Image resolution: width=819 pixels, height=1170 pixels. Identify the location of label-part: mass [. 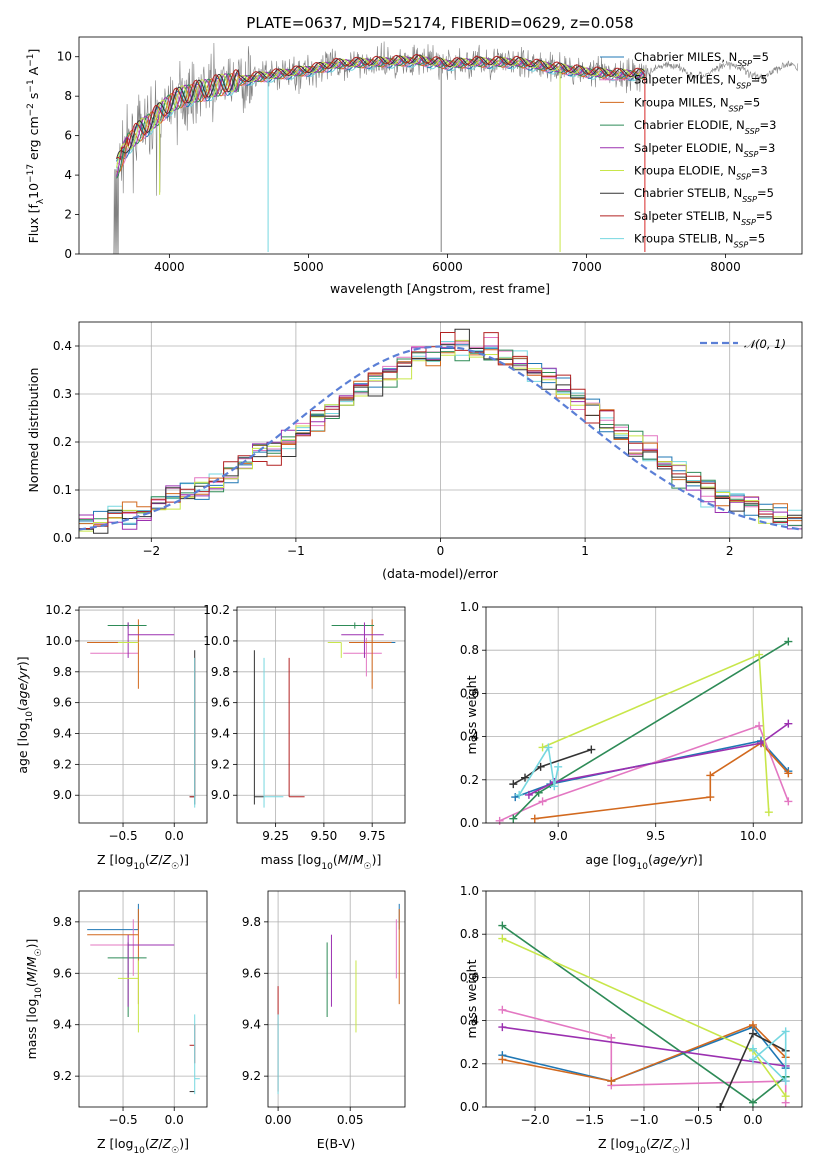
(282, 859).